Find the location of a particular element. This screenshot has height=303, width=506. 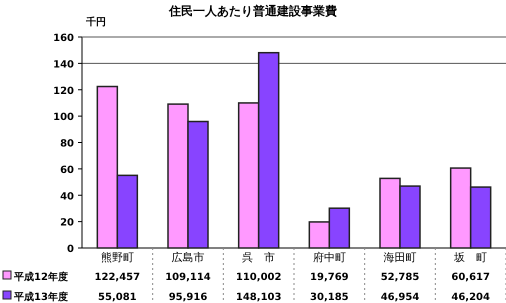

text: 109,114 is located at coordinates (188, 277).